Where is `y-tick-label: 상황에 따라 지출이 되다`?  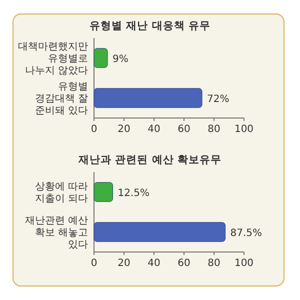 y-tick-label: 상황에 따라 지출이 되다 is located at coordinates (61, 193).